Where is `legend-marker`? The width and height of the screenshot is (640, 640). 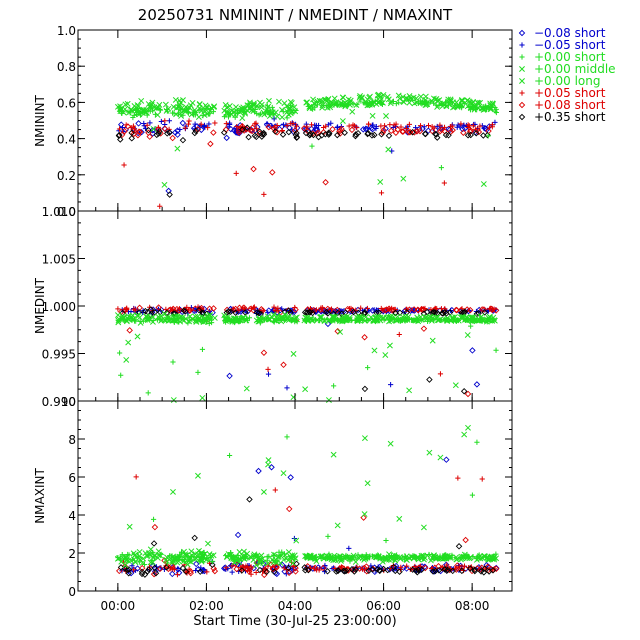
legend-marker is located at coordinates (522, 57).